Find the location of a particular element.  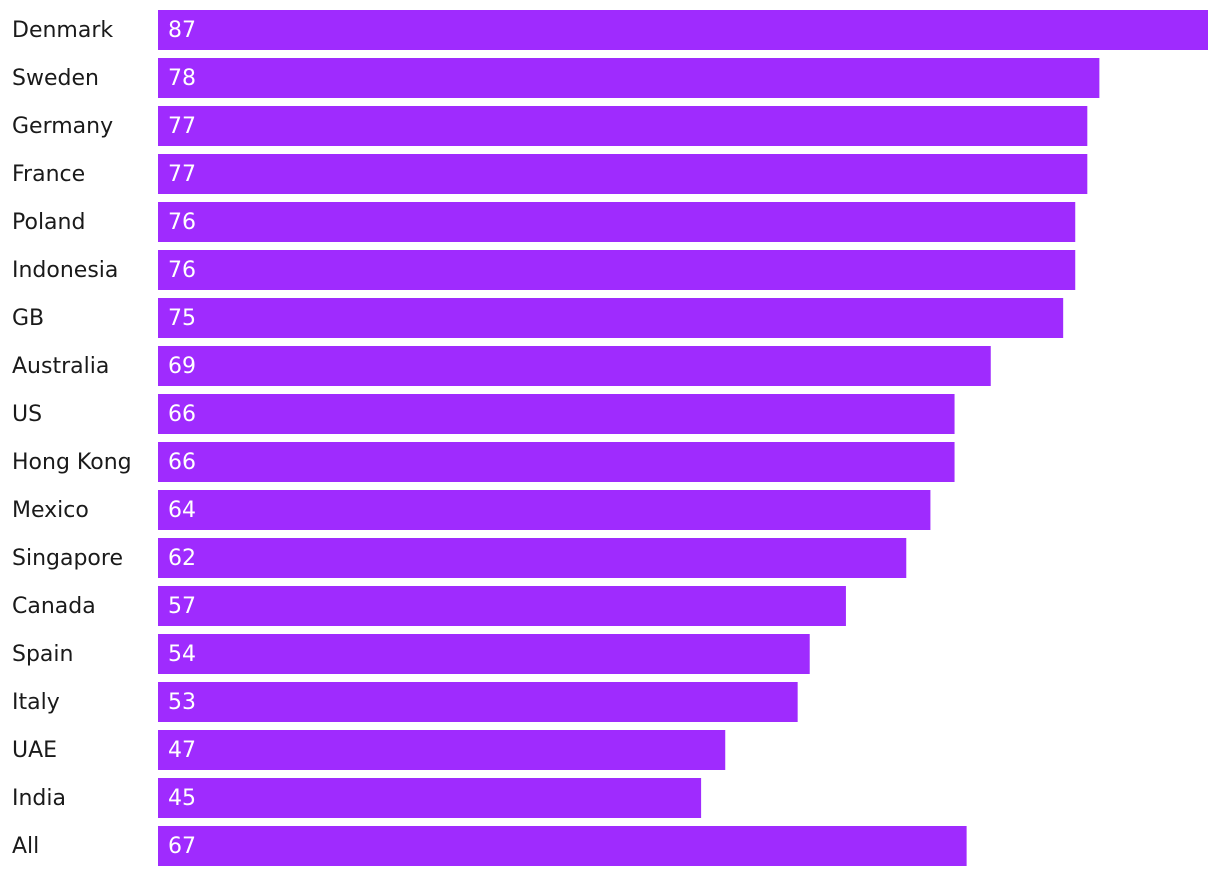

value-label: 57 is located at coordinates (182, 606).